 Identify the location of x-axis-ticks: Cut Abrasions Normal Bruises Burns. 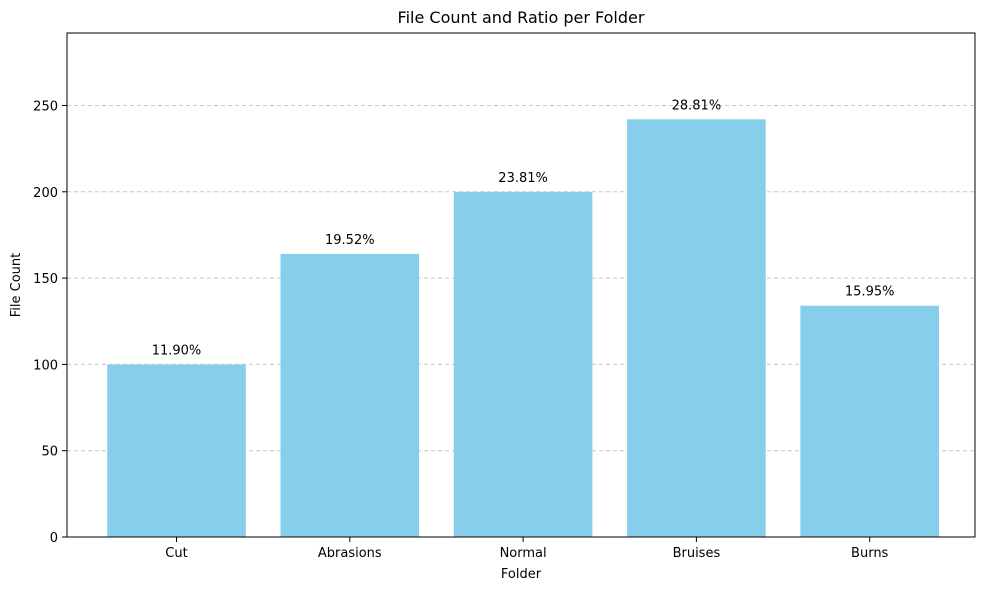
(527, 549).